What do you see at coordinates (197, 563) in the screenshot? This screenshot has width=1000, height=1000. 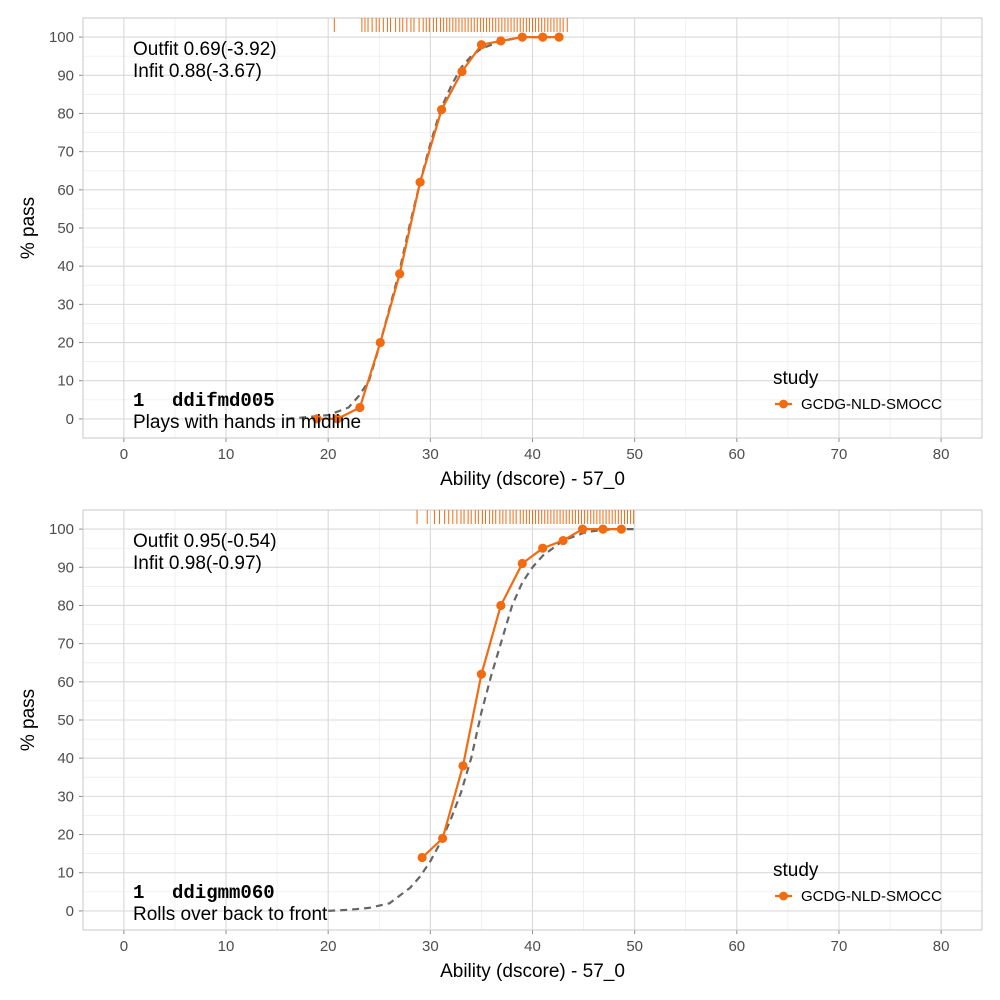 I see `infit-label: Infit 0.98(-0.97)` at bounding box center [197, 563].